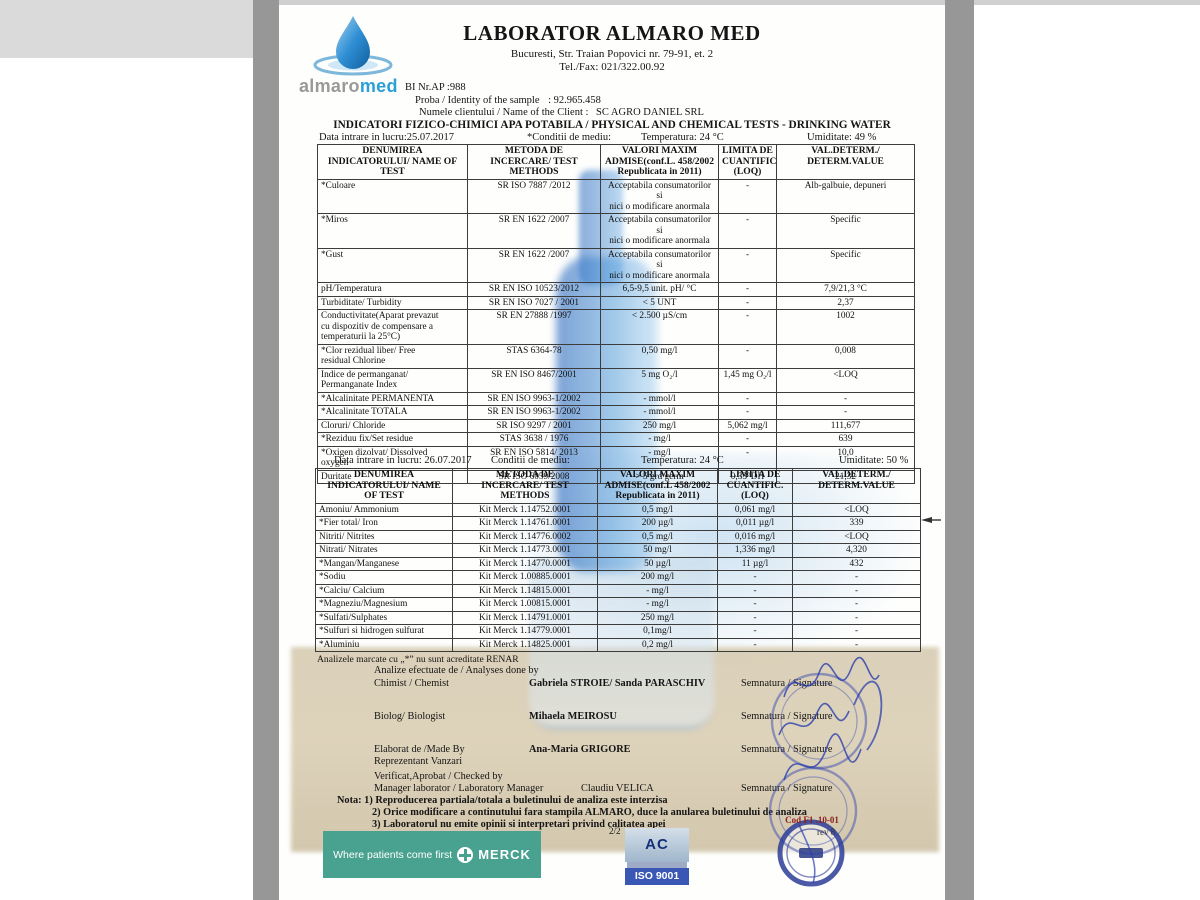  I want to click on humidity-1: Umiditate: 49 %, so click(842, 137).